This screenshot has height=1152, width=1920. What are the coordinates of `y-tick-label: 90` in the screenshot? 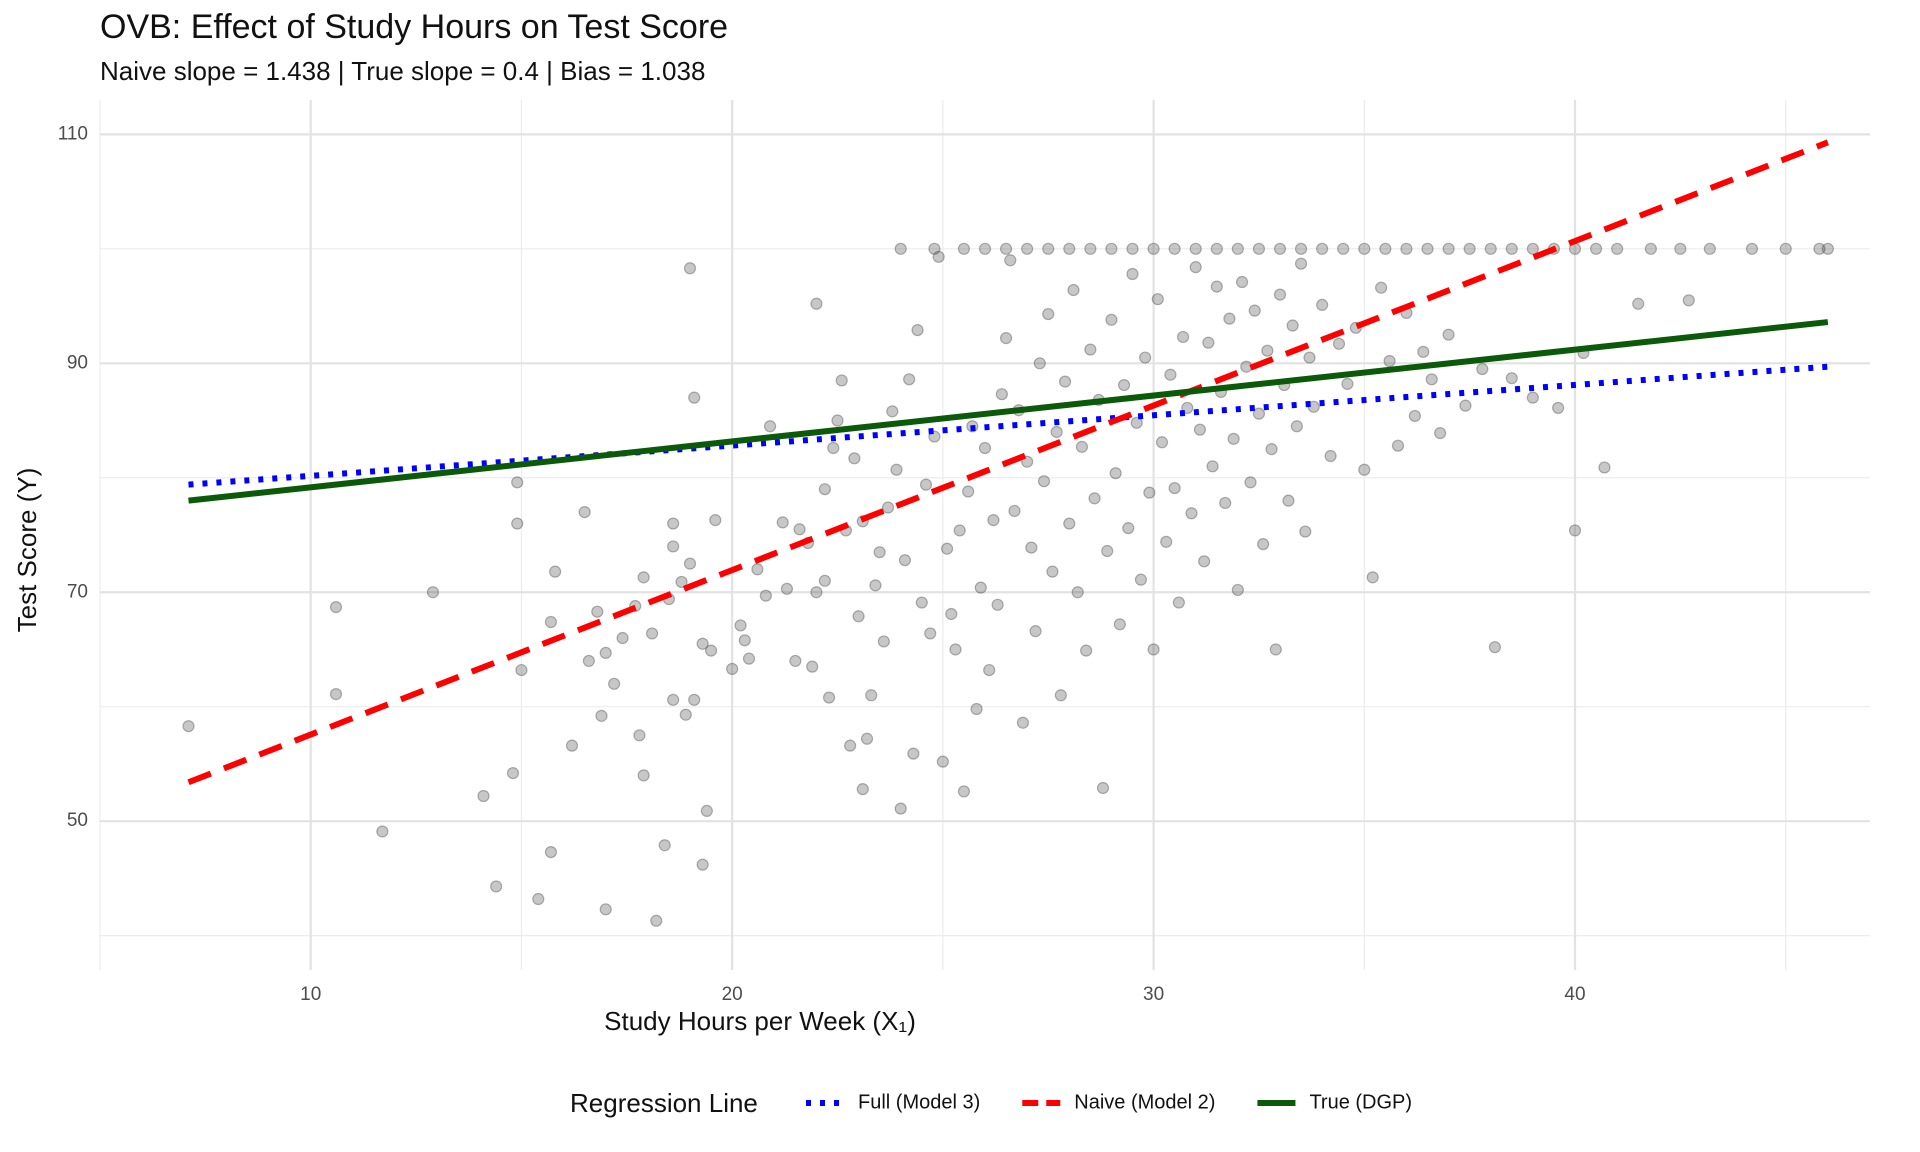 It's located at (77, 362).